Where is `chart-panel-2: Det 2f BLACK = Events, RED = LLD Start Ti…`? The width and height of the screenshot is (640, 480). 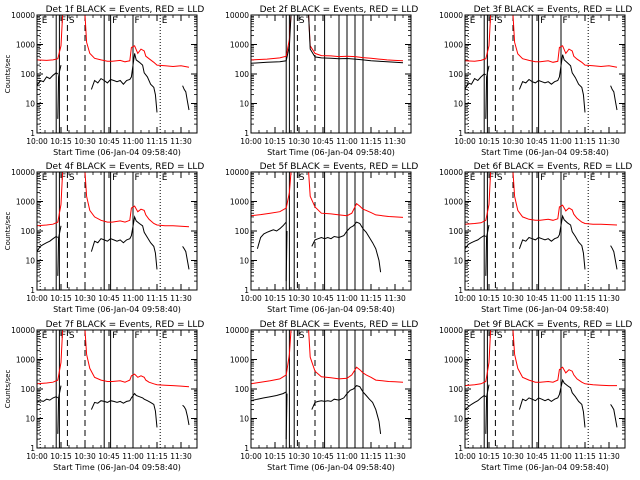
chart-panel-2: Det 2f BLACK = Events, RED = LLD Start Ti… is located at coordinates (321, 81).